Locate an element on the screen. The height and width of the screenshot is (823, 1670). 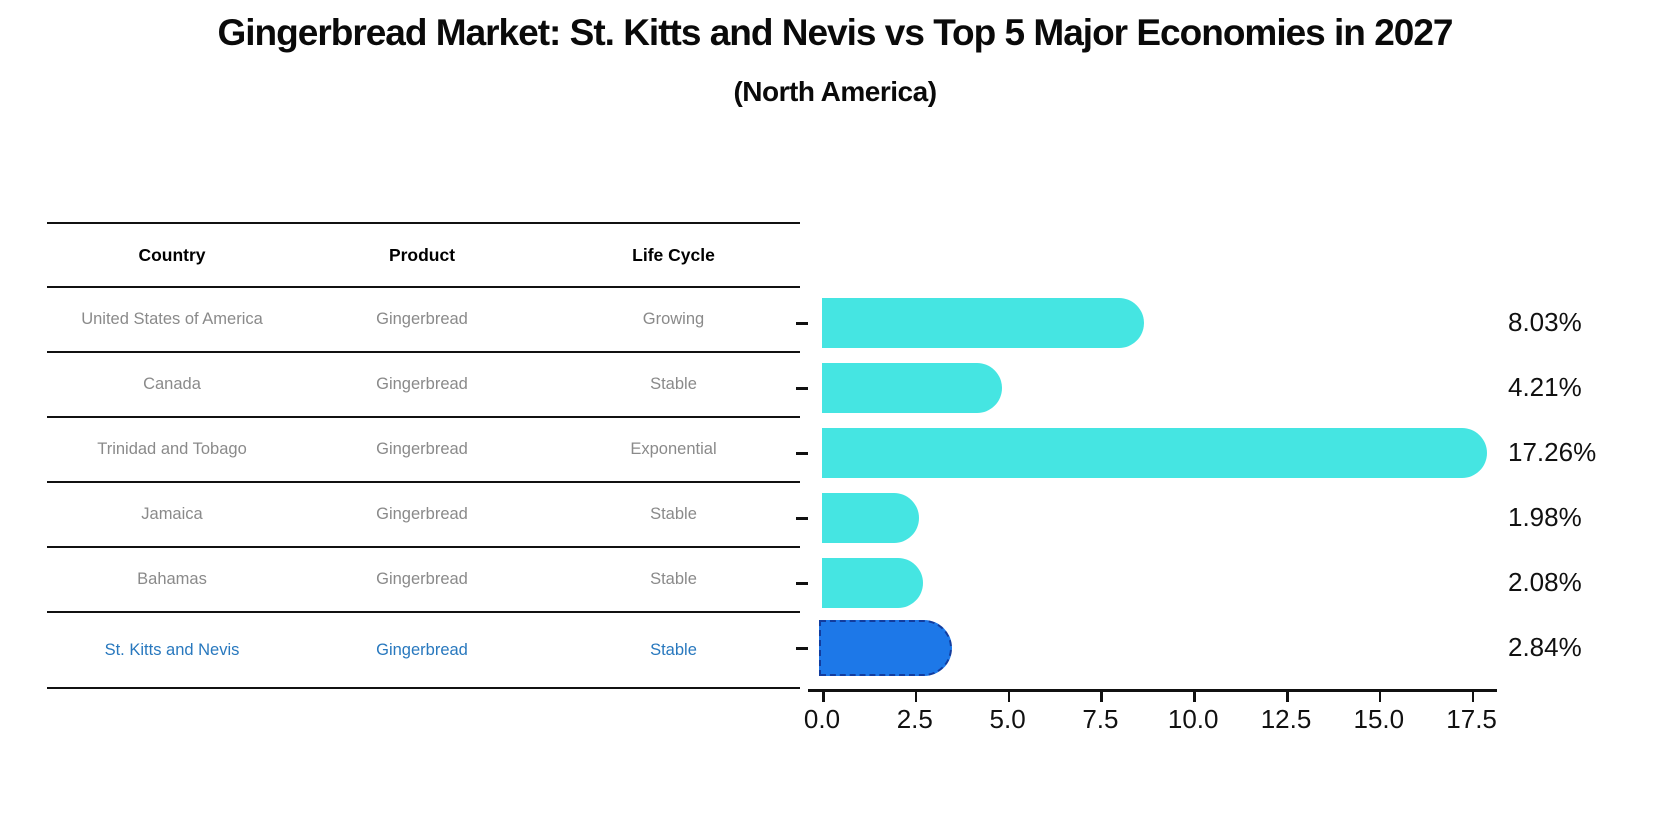
bar-st-kitts-and-nevis is located at coordinates (886, 648).